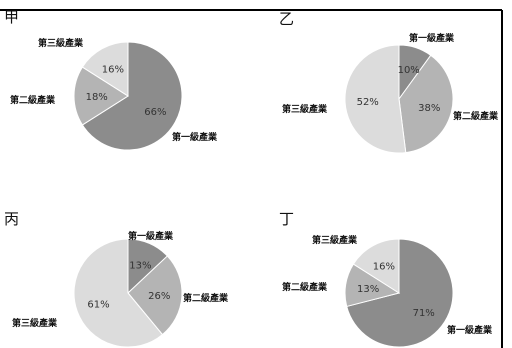 This screenshot has height=348, width=512. What do you see at coordinates (368, 102) in the screenshot?
I see `pie-percent-label-tertiary: 52%` at bounding box center [368, 102].